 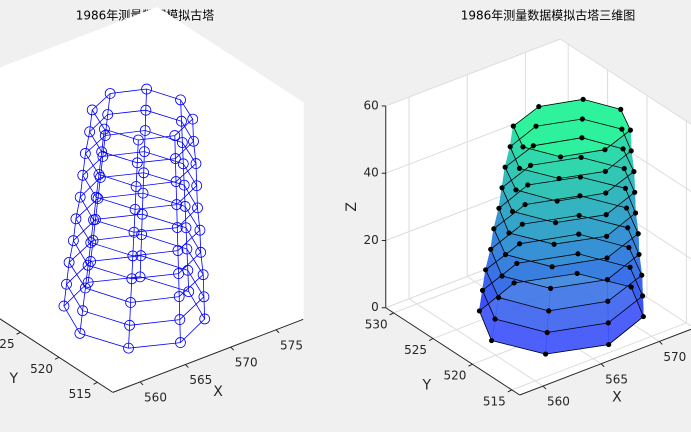 I want to click on z-tick-label: 40, so click(x=370, y=173).